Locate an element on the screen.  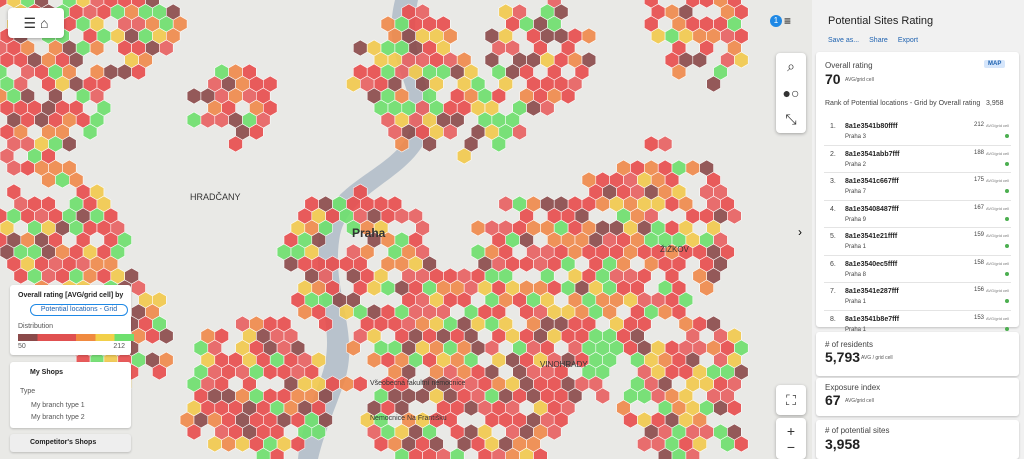
map-badge: MAP is located at coordinates (995, 64).